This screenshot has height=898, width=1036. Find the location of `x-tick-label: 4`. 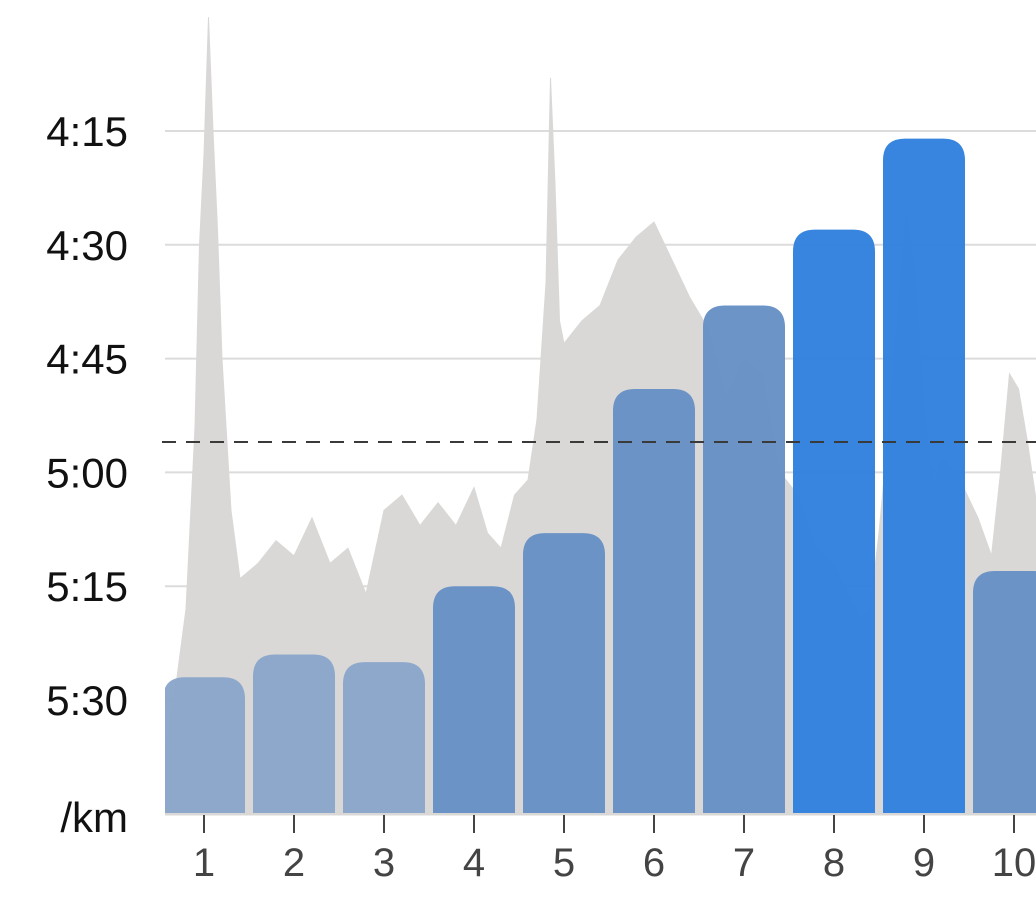

x-tick-label: 4 is located at coordinates (474, 863).